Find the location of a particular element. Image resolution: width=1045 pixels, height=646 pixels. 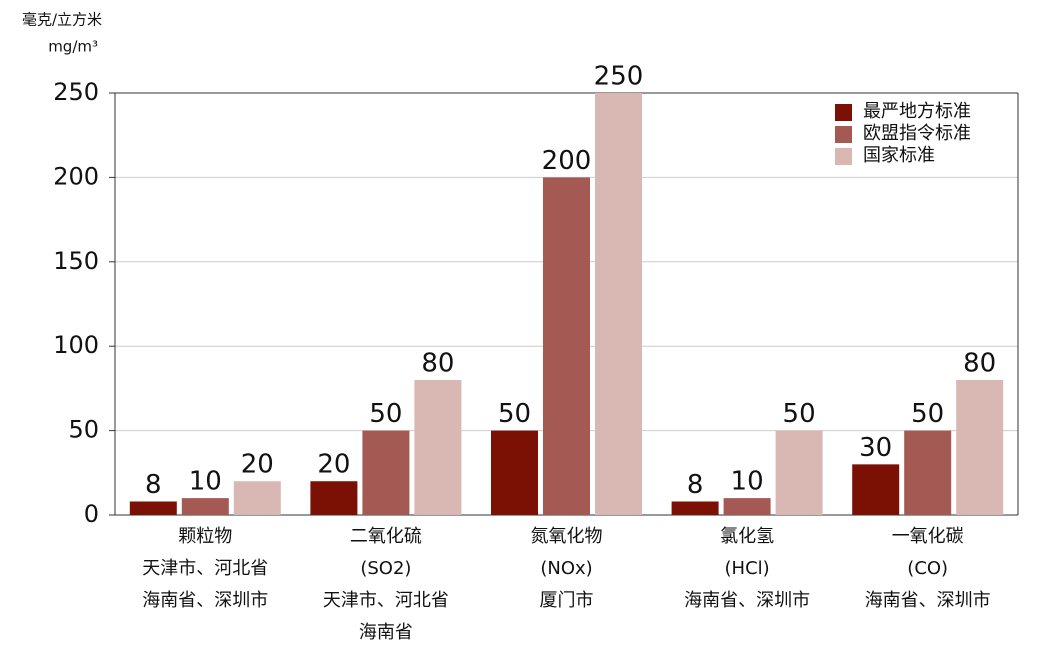

y-axis-unit: mg/m³ is located at coordinates (73, 47).